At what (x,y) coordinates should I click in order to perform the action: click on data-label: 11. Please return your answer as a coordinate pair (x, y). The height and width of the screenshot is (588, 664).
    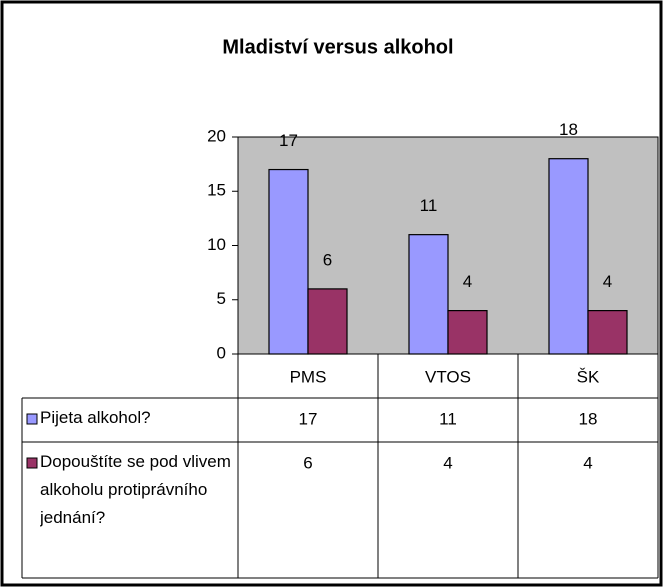
    Looking at the image, I should click on (429, 205).